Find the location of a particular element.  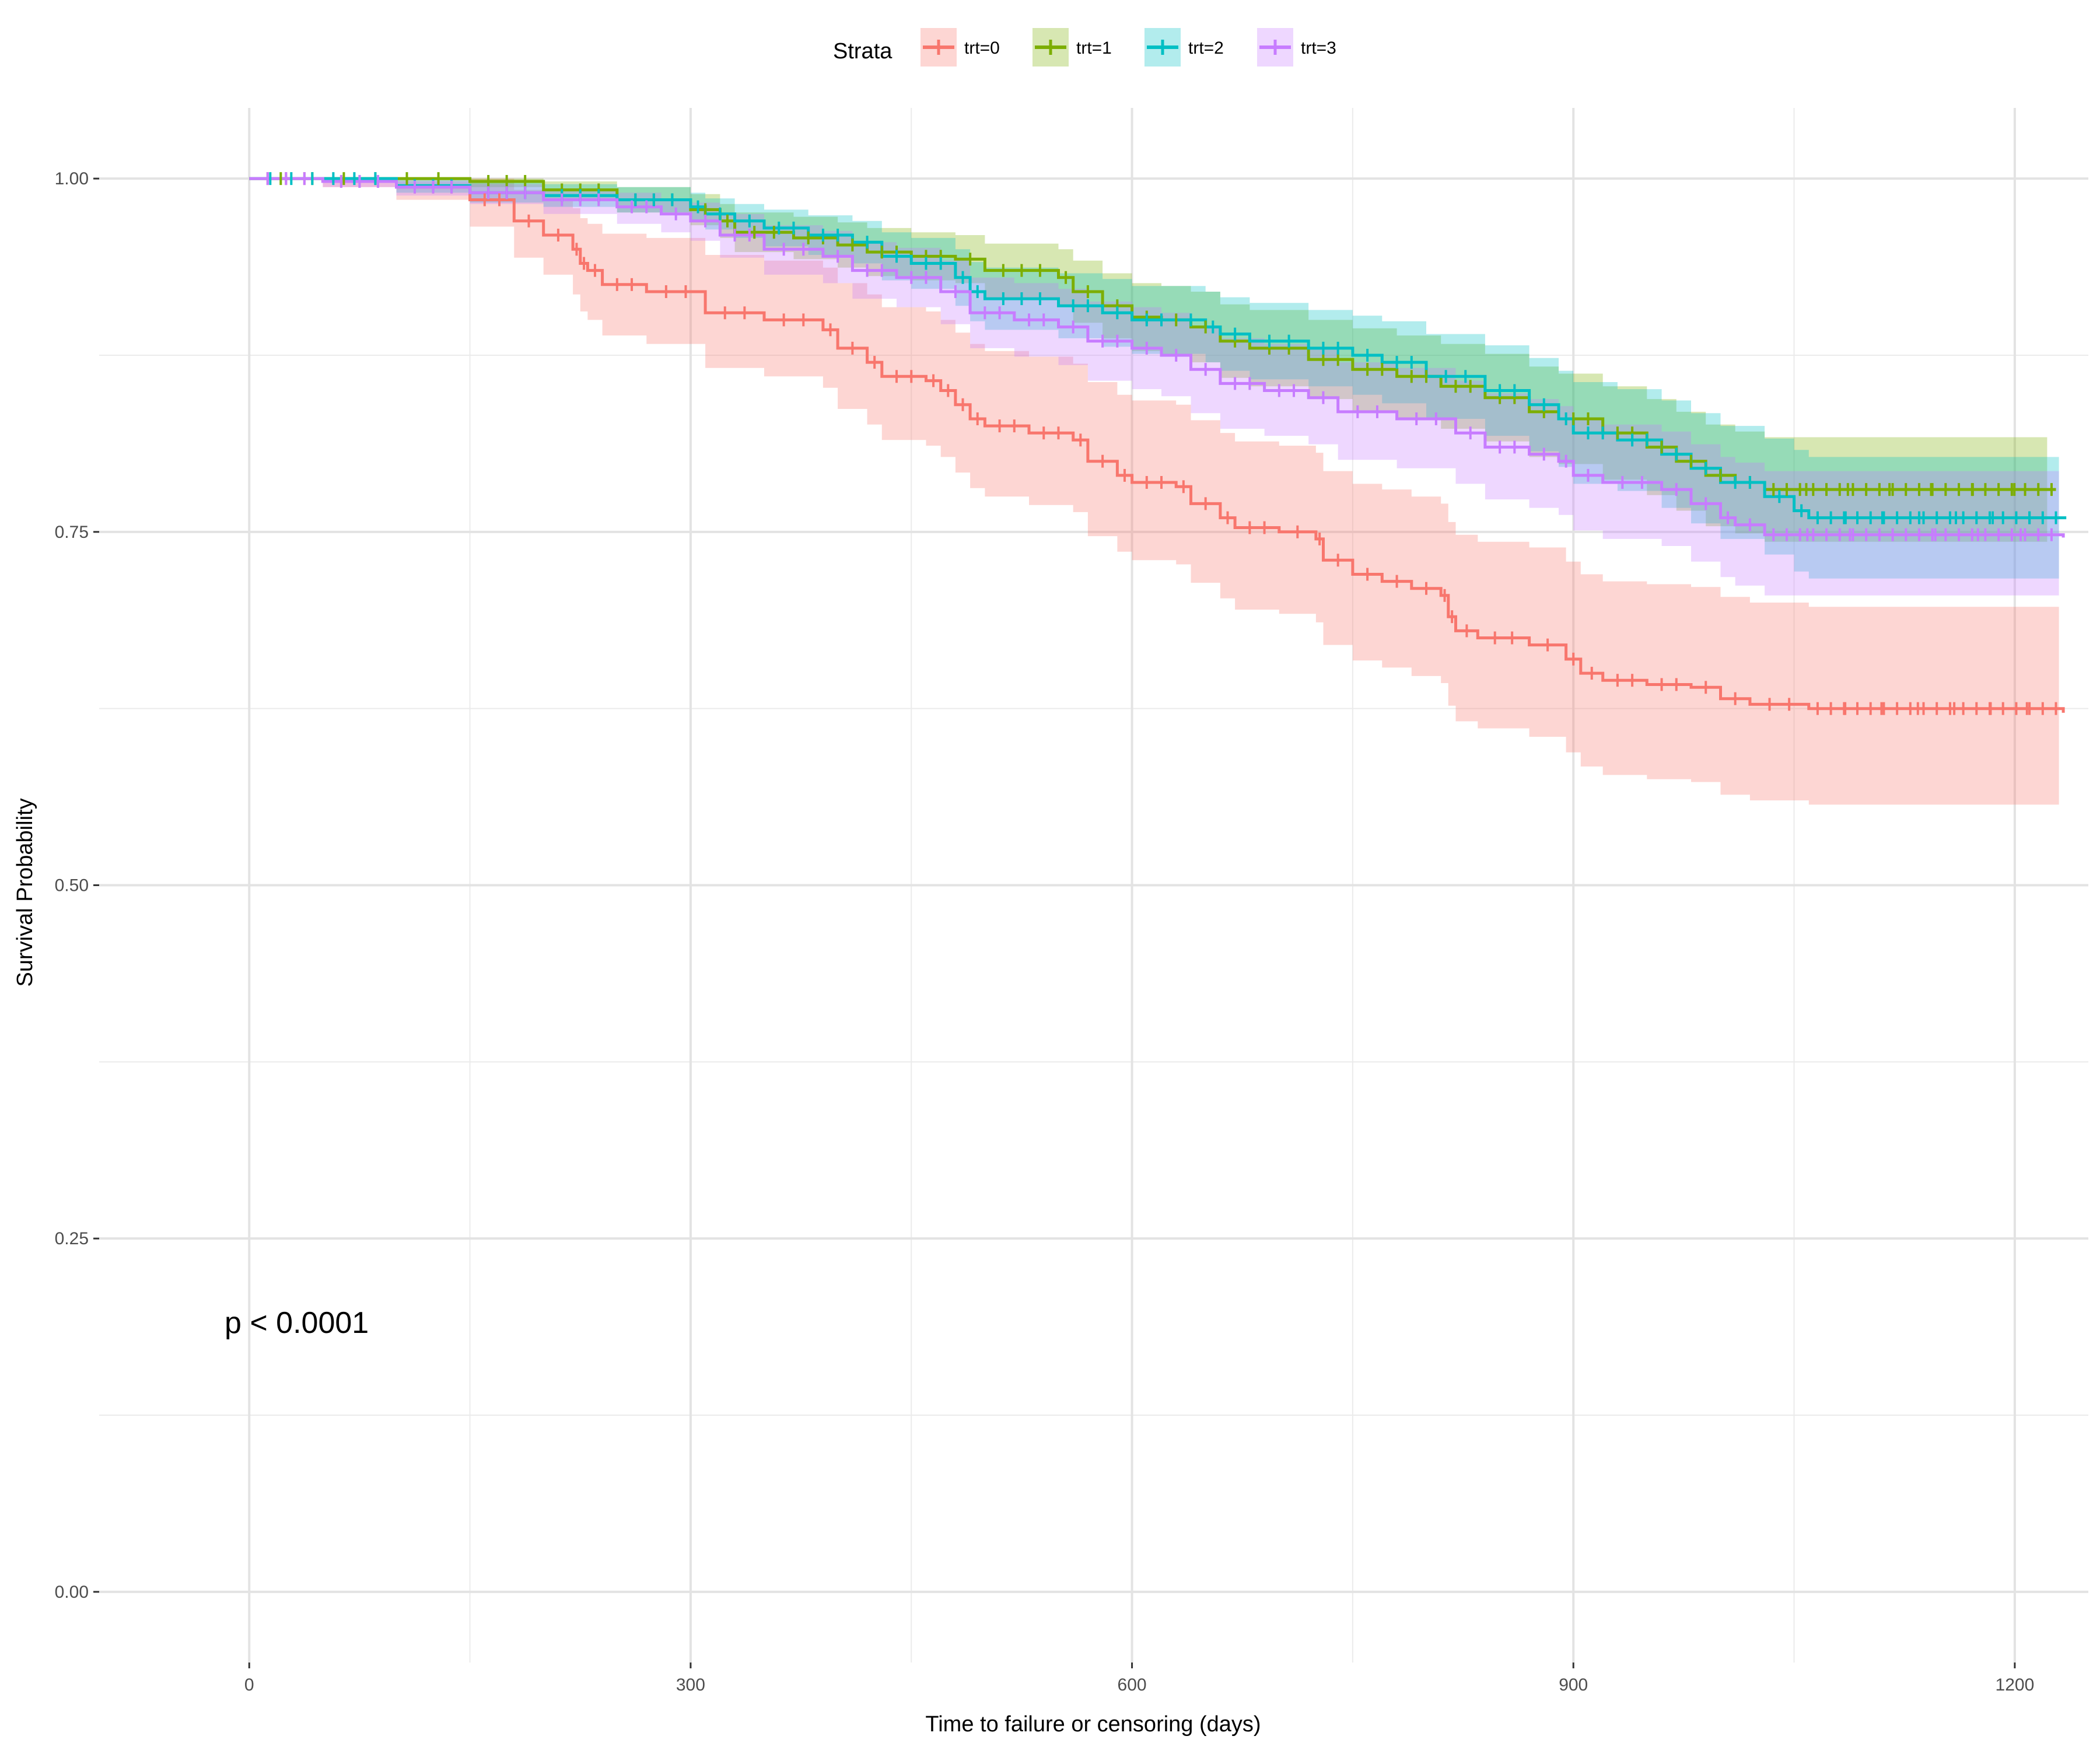

x-tick-label: 600 is located at coordinates (1132, 1685).